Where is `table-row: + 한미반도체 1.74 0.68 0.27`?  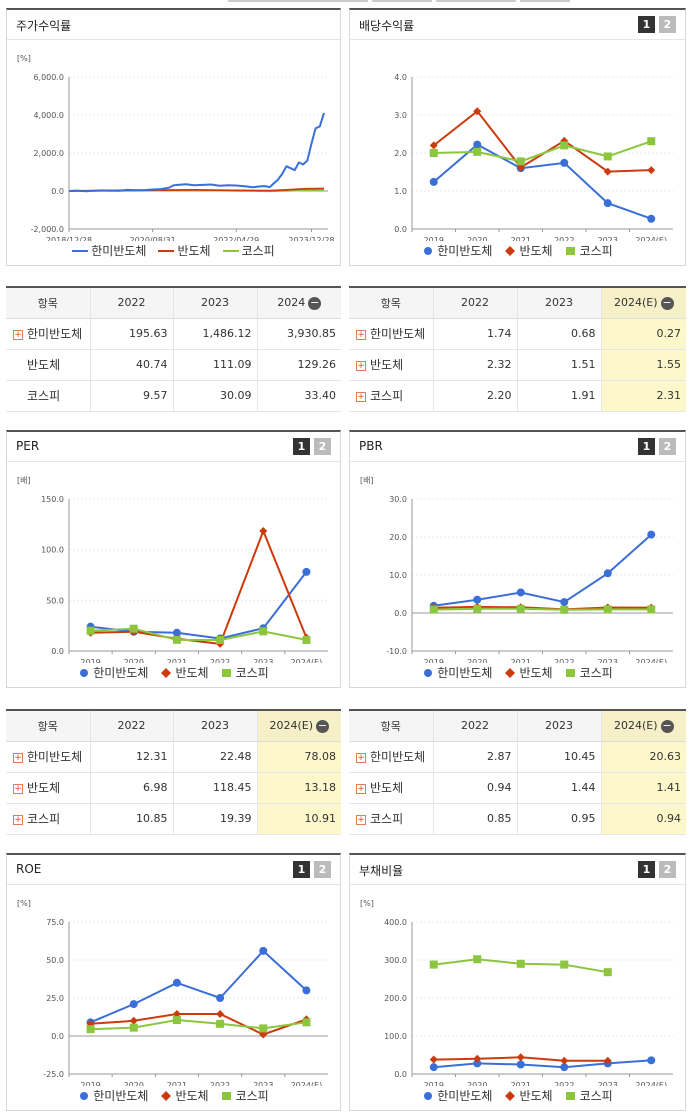
table-row: + 한미반도체 1.74 0.68 0.27 is located at coordinates (517, 334).